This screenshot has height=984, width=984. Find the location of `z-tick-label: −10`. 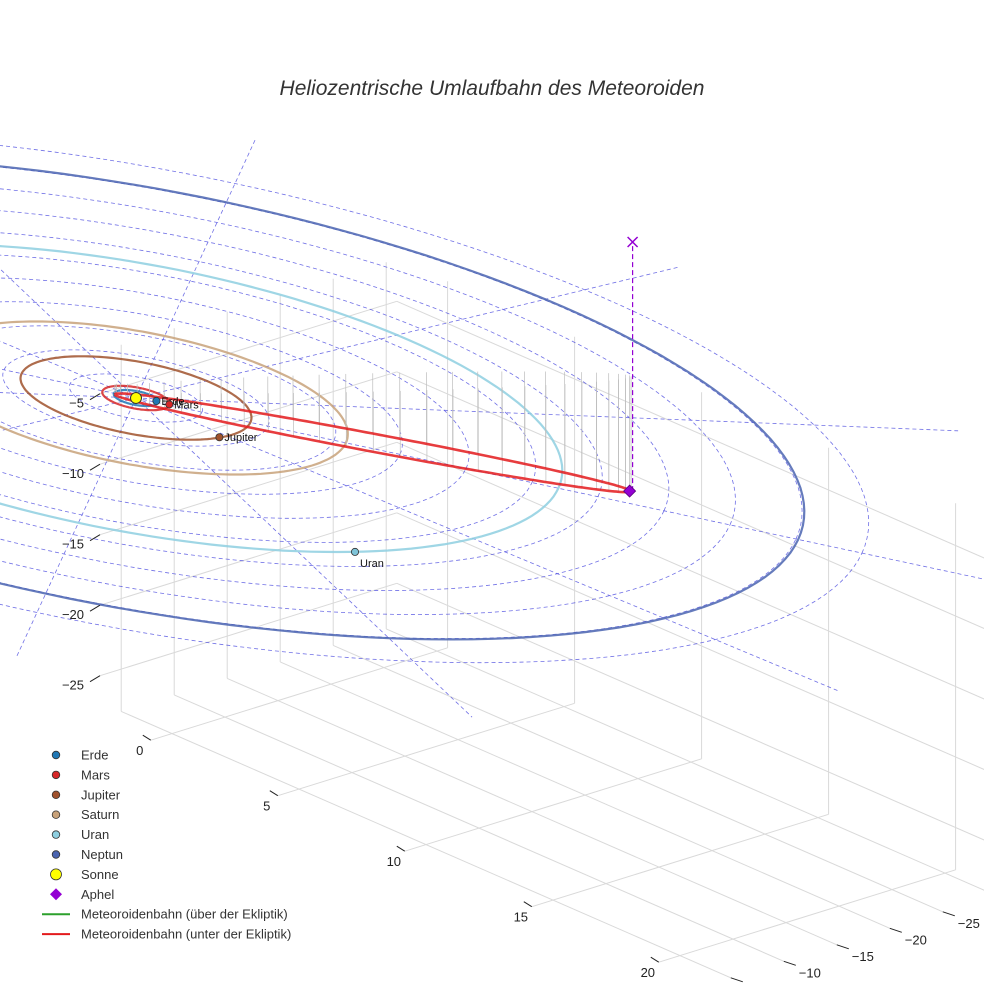

z-tick-label: −10 is located at coordinates (73, 473).